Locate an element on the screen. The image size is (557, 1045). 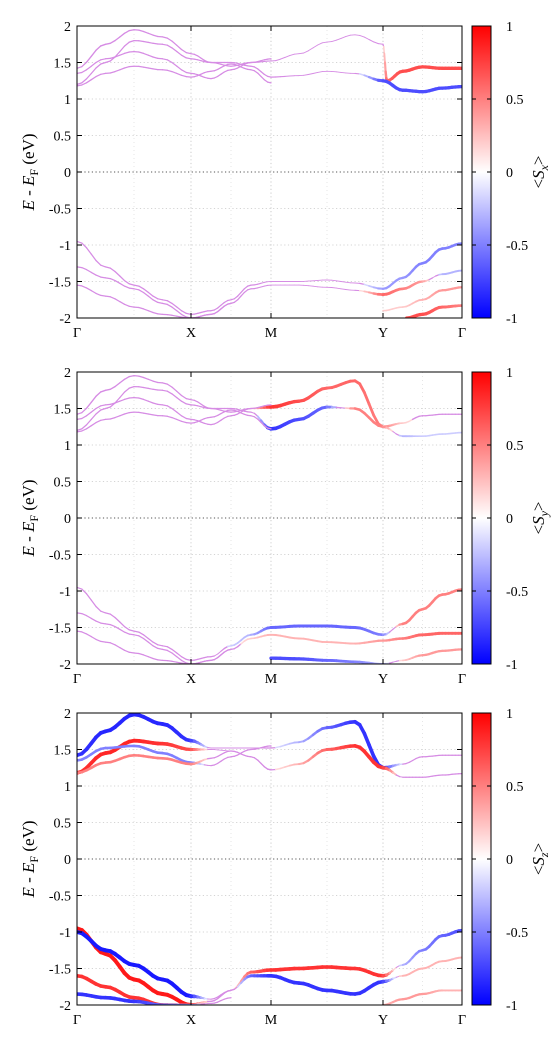
y-tick-label: 0.5 is located at coordinates (63, 483).